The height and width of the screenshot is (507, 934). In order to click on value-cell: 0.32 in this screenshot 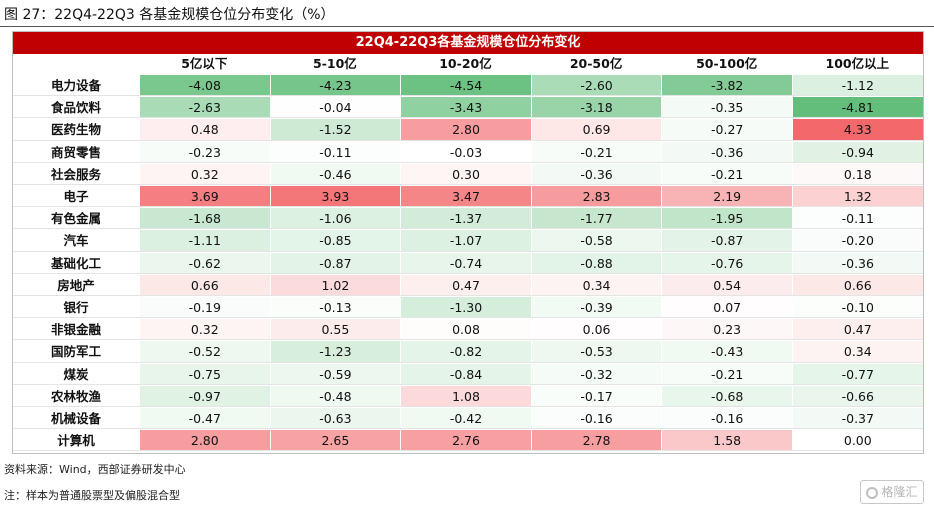, I will do `click(204, 174)`.